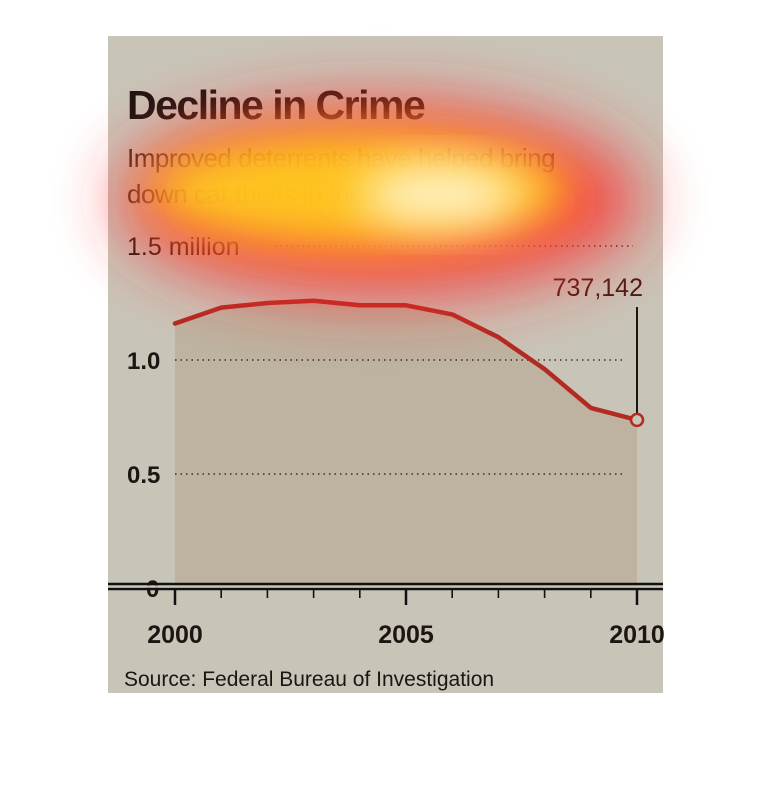  What do you see at coordinates (385, 586) in the screenshot?
I see `x-axis-gap` at bounding box center [385, 586].